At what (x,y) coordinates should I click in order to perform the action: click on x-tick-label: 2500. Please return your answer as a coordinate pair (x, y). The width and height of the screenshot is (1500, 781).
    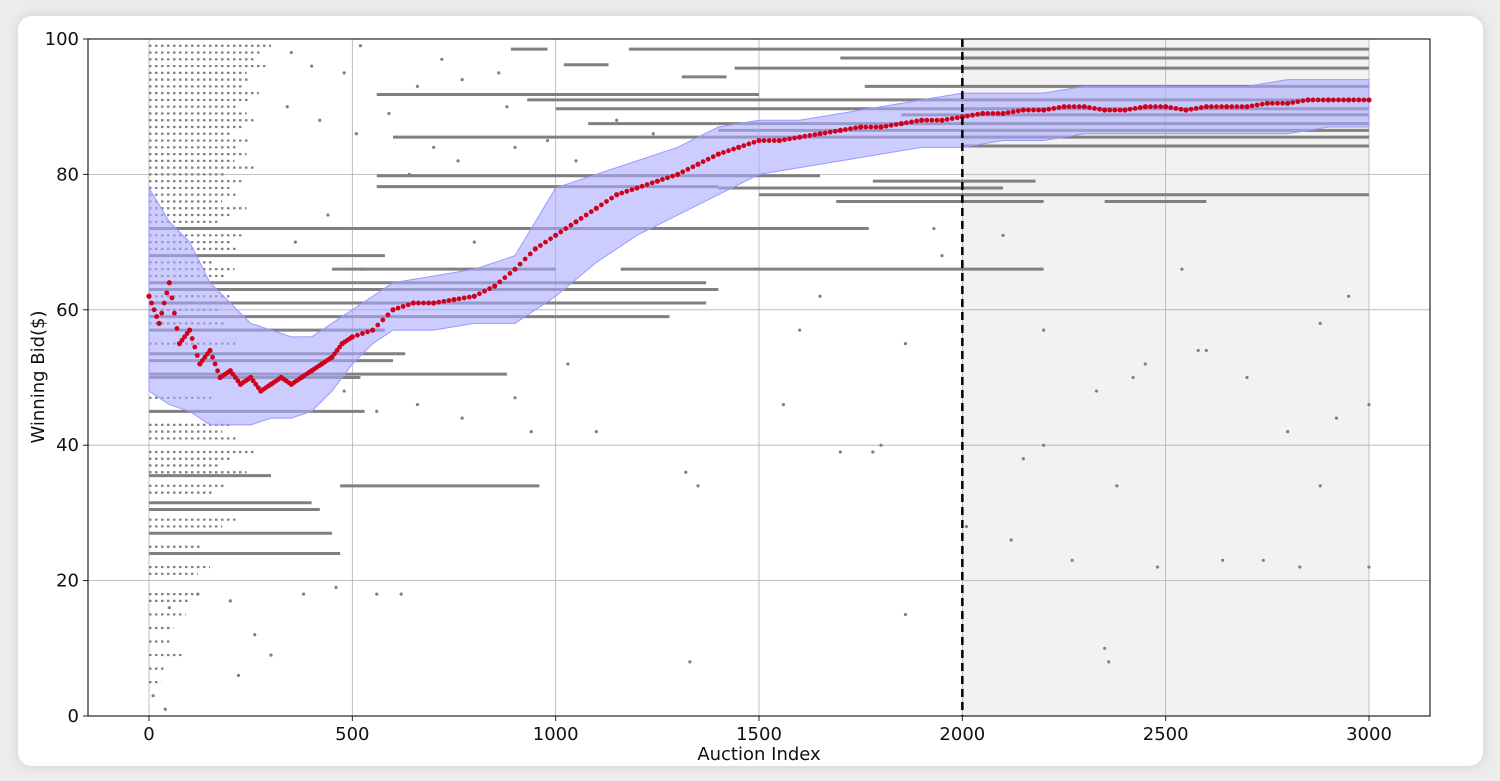
    Looking at the image, I should click on (1166, 734).